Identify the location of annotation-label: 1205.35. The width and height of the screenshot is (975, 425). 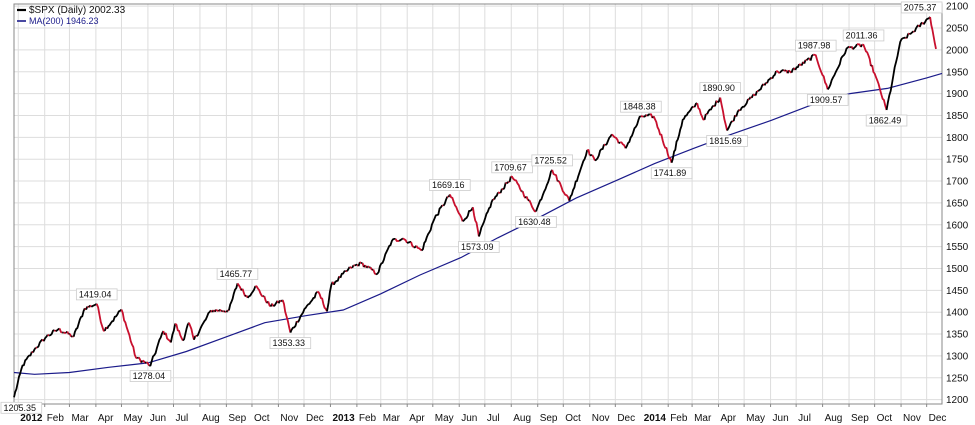
(20, 408).